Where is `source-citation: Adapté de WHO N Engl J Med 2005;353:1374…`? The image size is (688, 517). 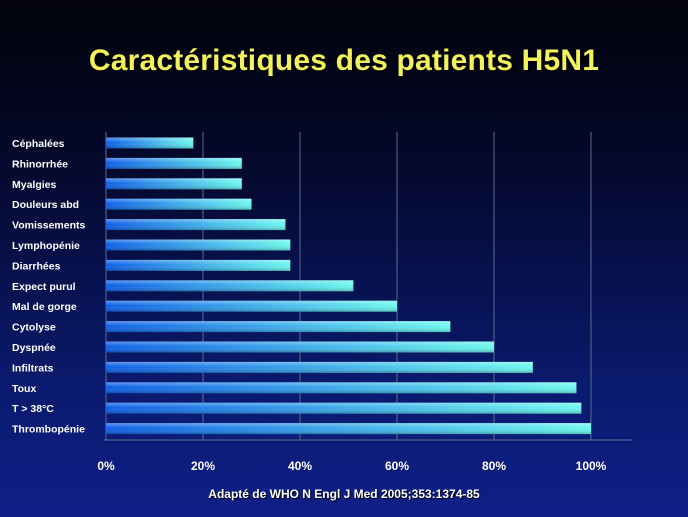
source-citation: Adapté de WHO N Engl J Med 2005;353:1374… is located at coordinates (344, 494).